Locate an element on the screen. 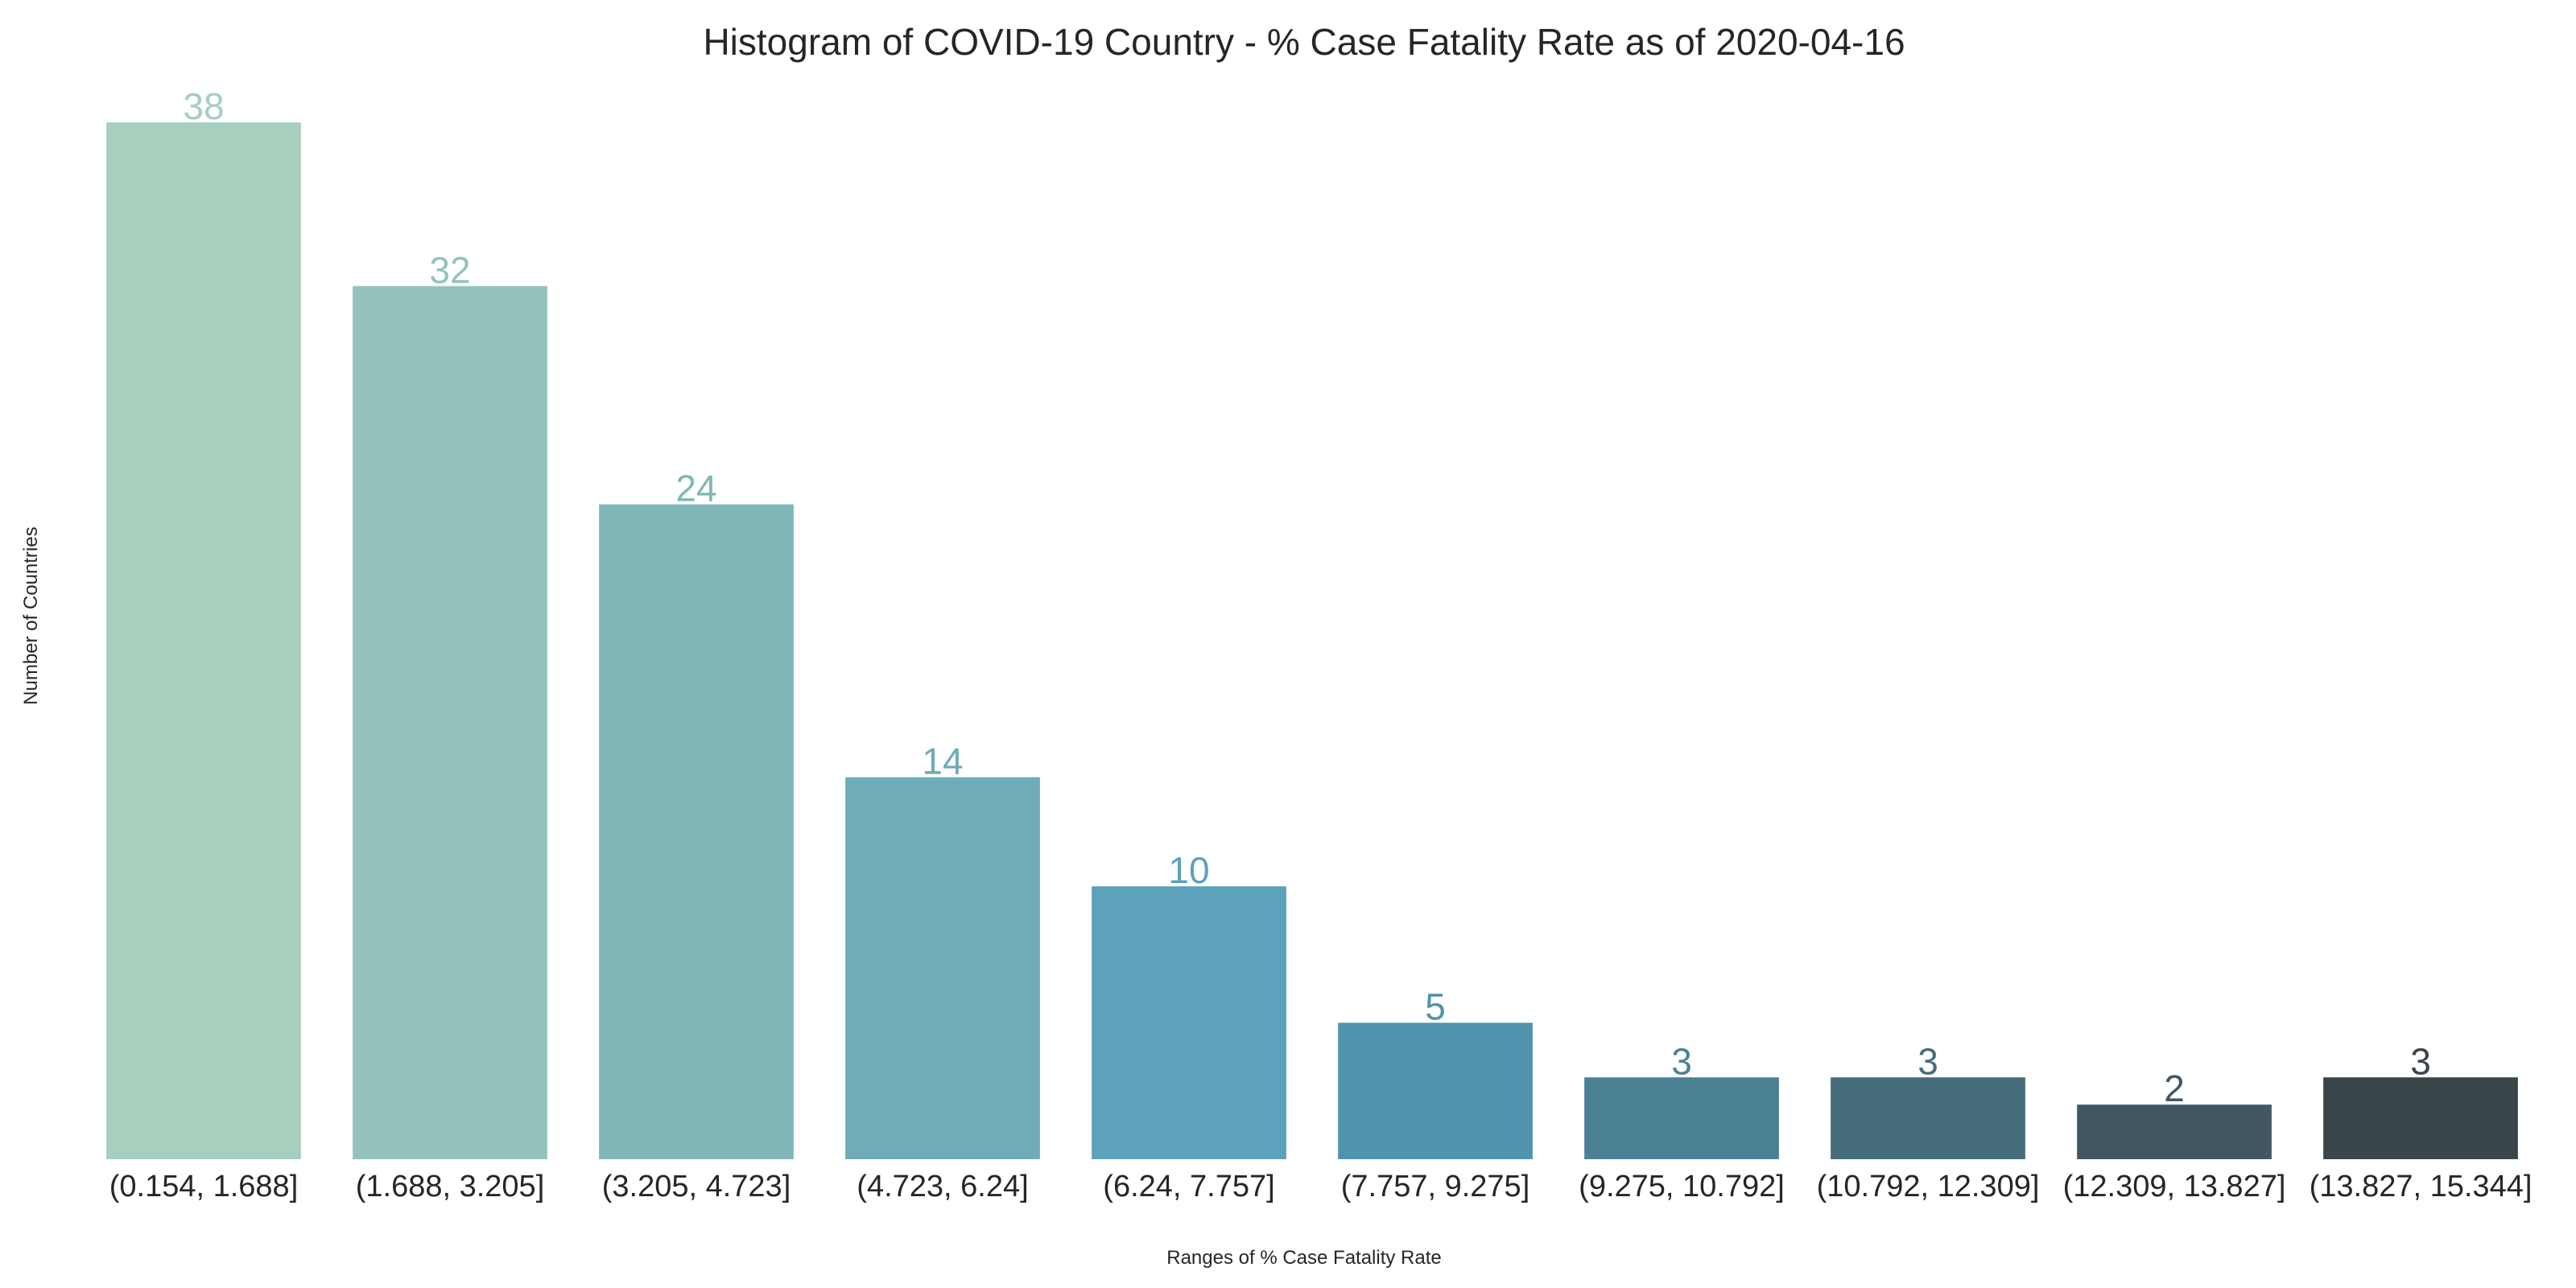 The width and height of the screenshot is (2576, 1288). bar-value-label: 24 is located at coordinates (695, 489).